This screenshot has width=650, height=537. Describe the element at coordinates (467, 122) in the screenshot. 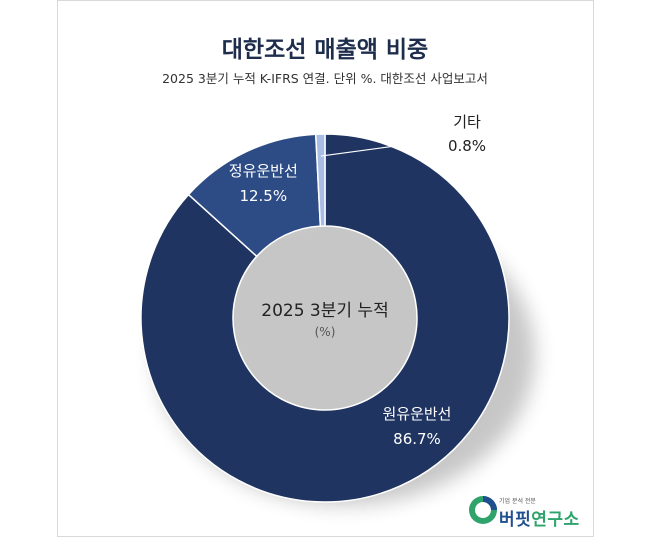

I see `slice-name-2: 기타` at that location.